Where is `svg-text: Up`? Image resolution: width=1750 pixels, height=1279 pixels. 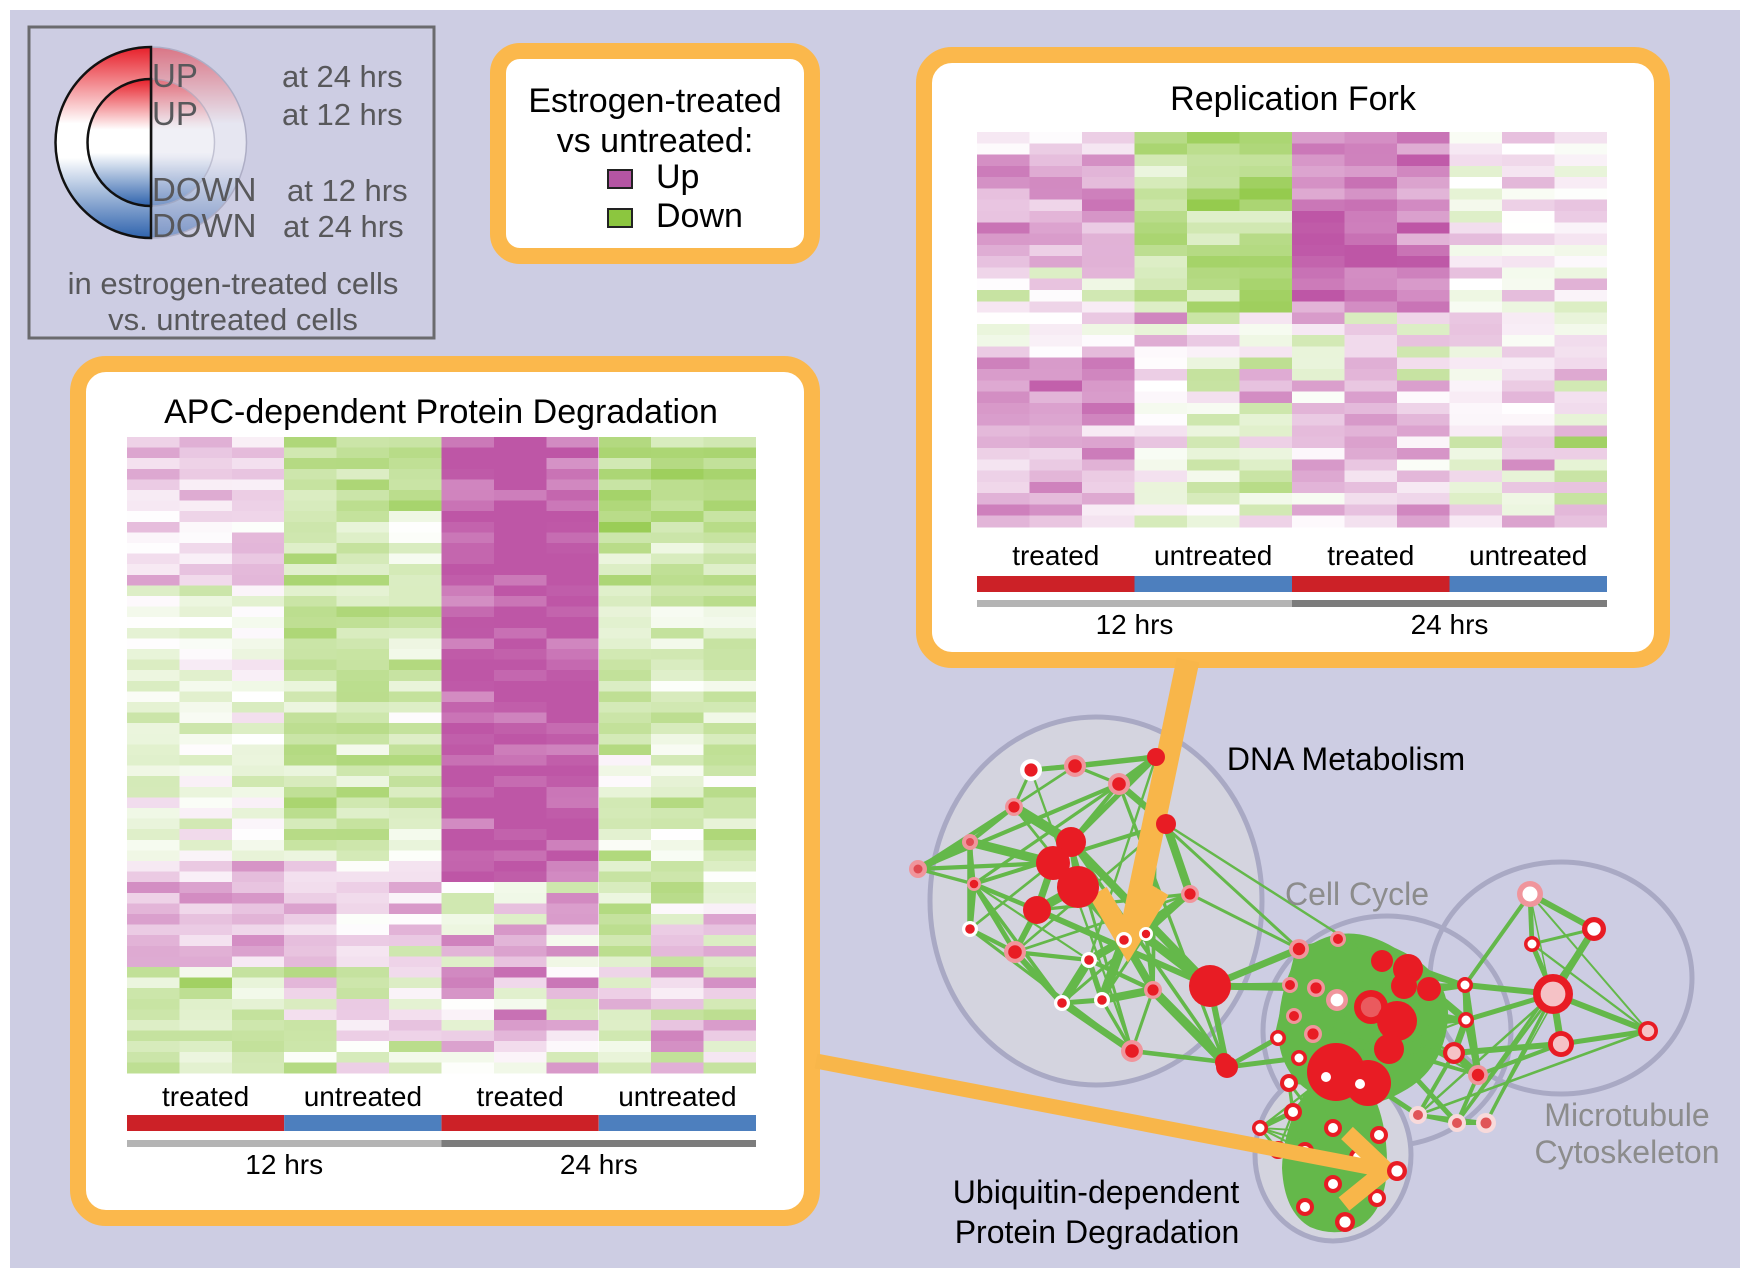
svg-text: Up is located at coordinates (677, 177).